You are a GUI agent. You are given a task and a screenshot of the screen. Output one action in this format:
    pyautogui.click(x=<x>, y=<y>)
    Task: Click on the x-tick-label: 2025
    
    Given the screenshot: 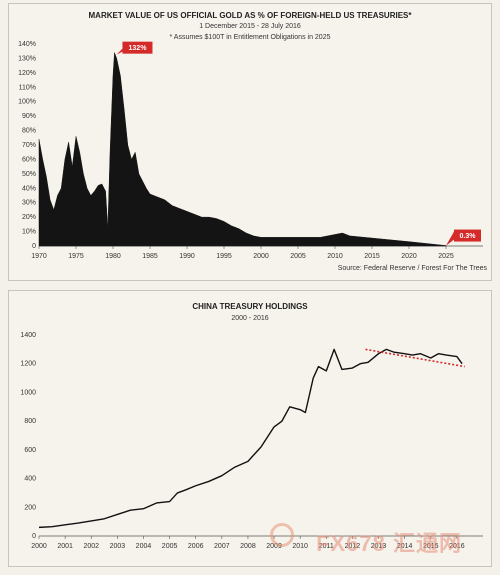 What is the action you would take?
    pyautogui.click(x=446, y=256)
    